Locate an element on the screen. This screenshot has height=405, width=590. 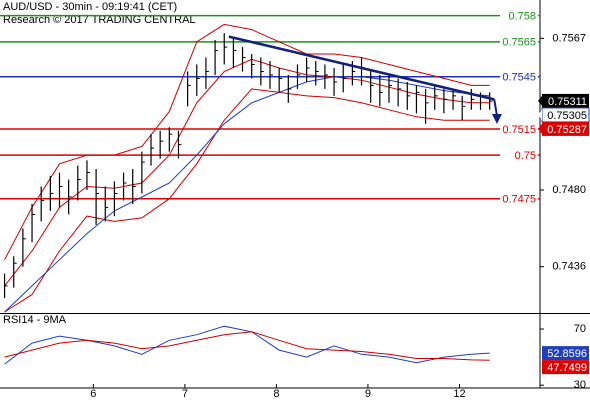
level-label: 0.7565 is located at coordinates (519, 43).